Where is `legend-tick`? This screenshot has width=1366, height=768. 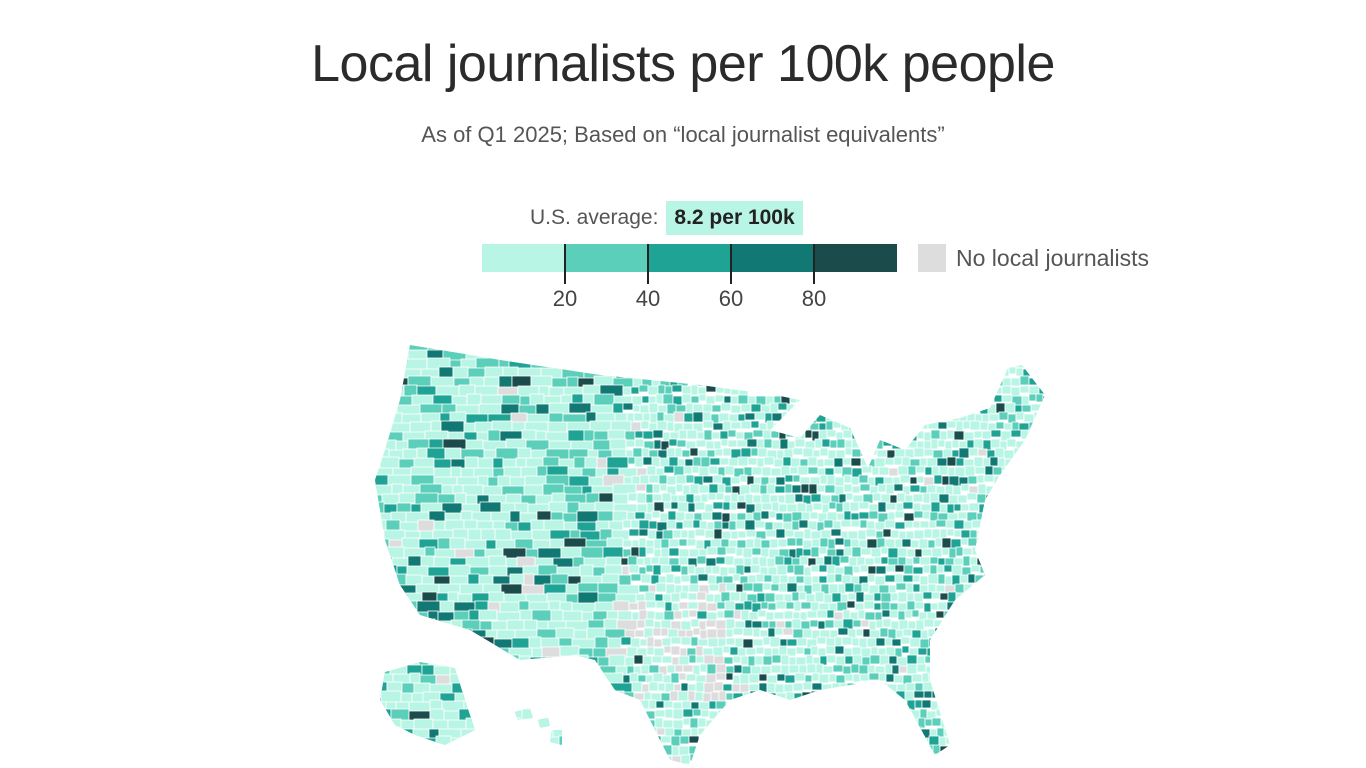 legend-tick is located at coordinates (731, 264).